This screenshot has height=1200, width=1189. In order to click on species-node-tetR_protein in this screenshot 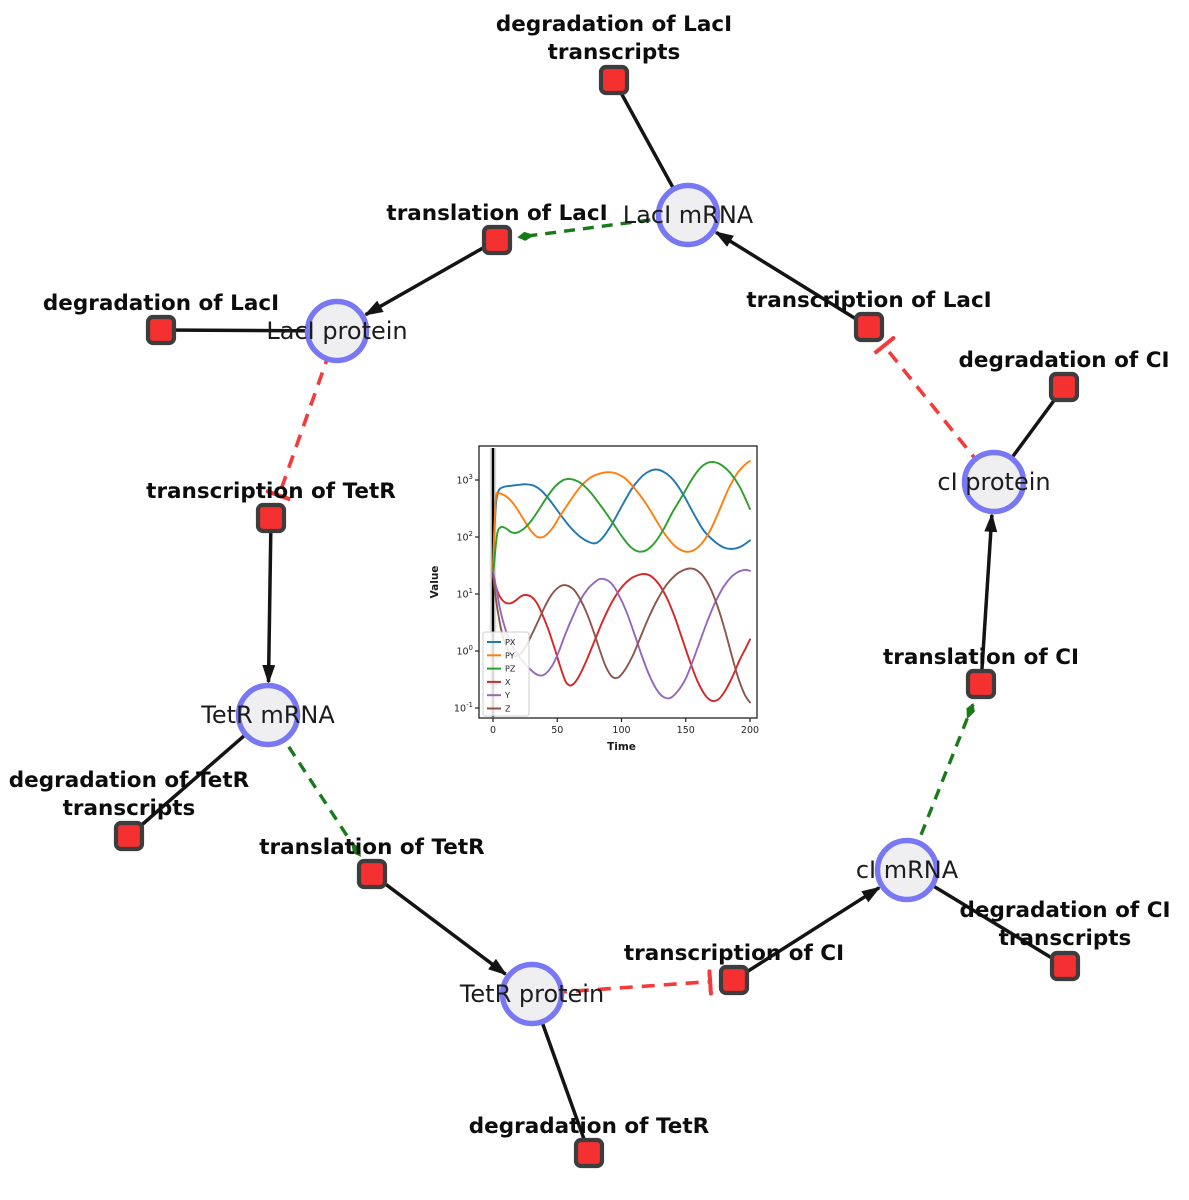, I will do `click(532, 994)`.